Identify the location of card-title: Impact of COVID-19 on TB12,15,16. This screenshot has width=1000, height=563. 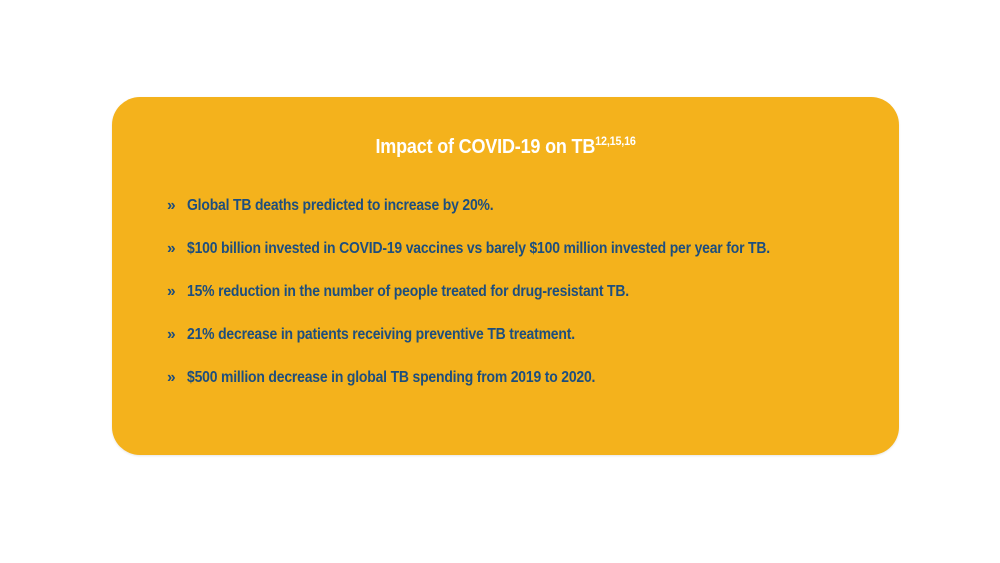
(505, 144).